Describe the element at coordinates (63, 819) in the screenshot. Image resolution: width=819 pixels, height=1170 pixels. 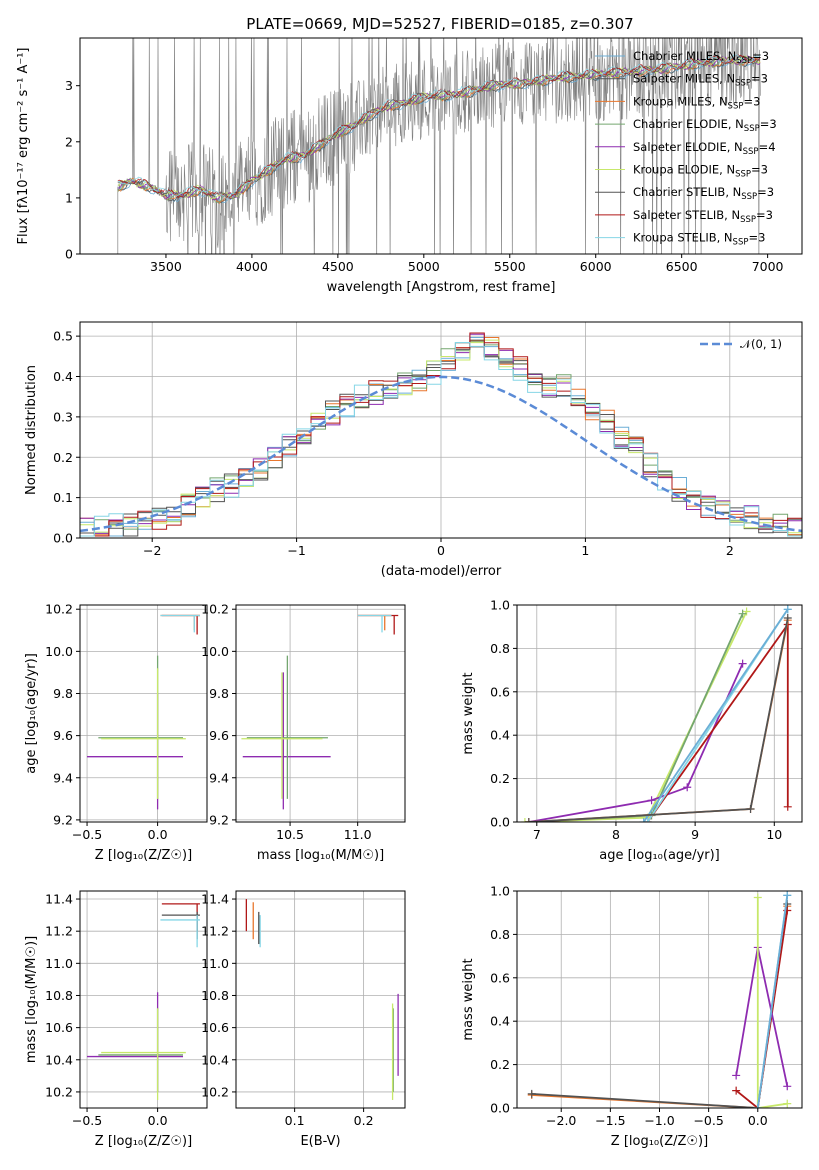
I see `y-tick-label: 9.2` at that location.